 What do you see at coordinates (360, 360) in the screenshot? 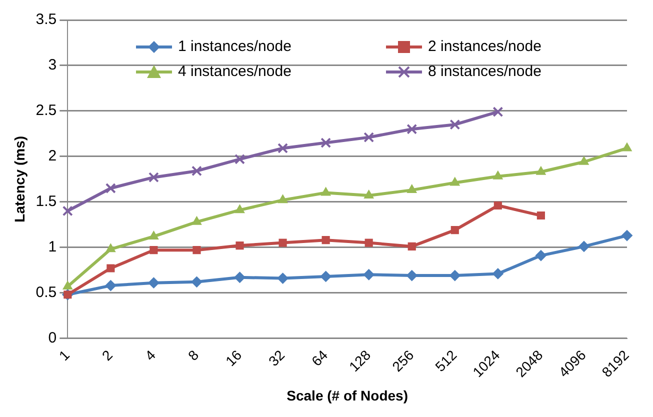
I see `x-tick-label: 128` at bounding box center [360, 360].